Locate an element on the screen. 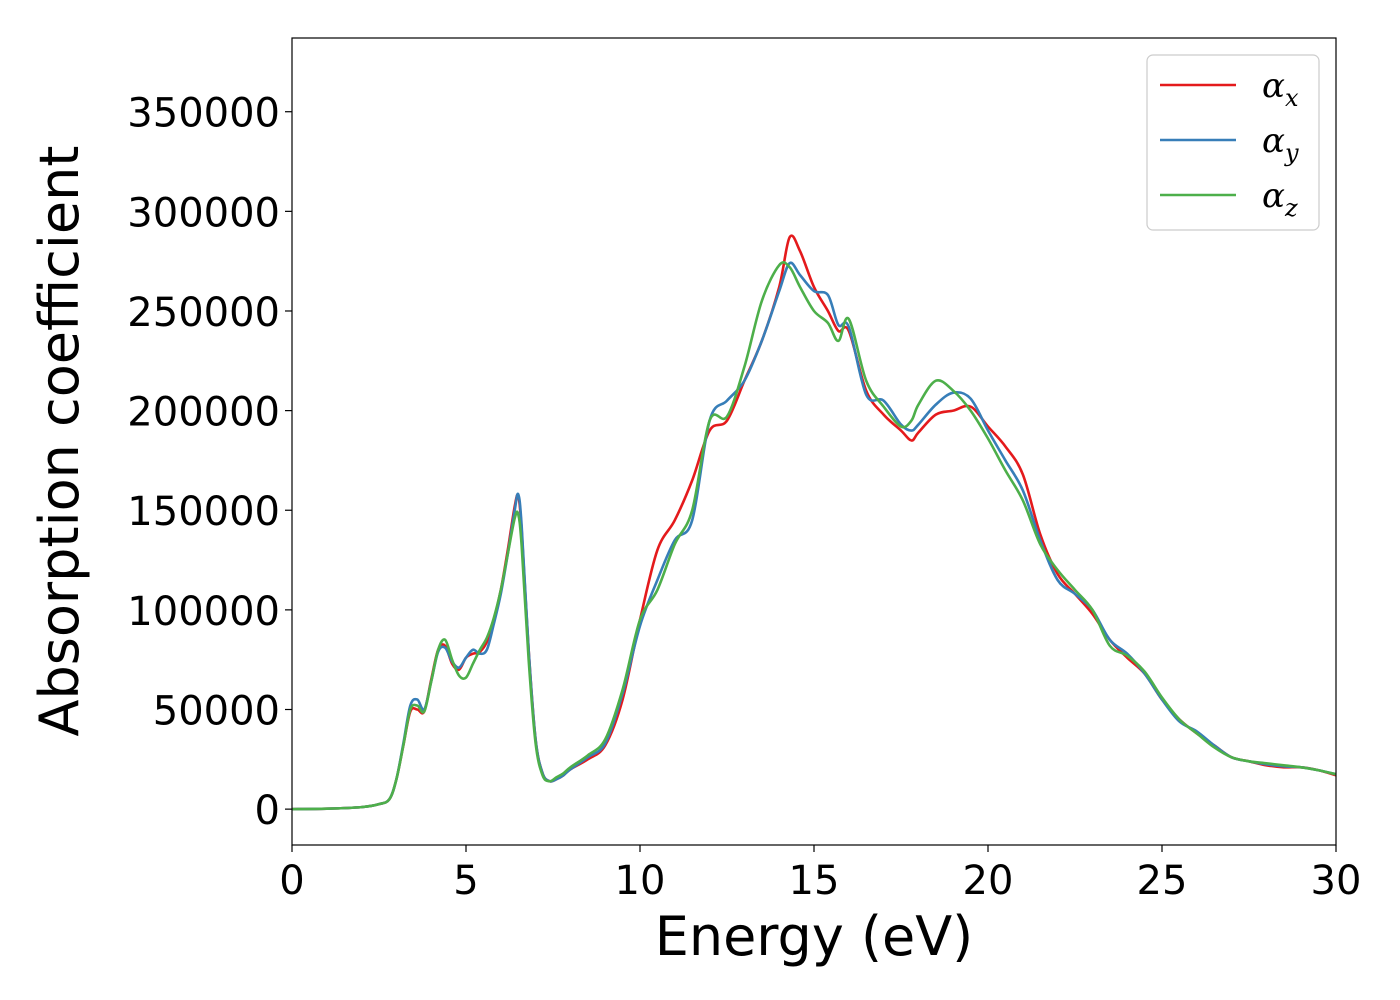 This screenshot has width=1400, height=1000. y-tick-label: 100000 is located at coordinates (203, 612).